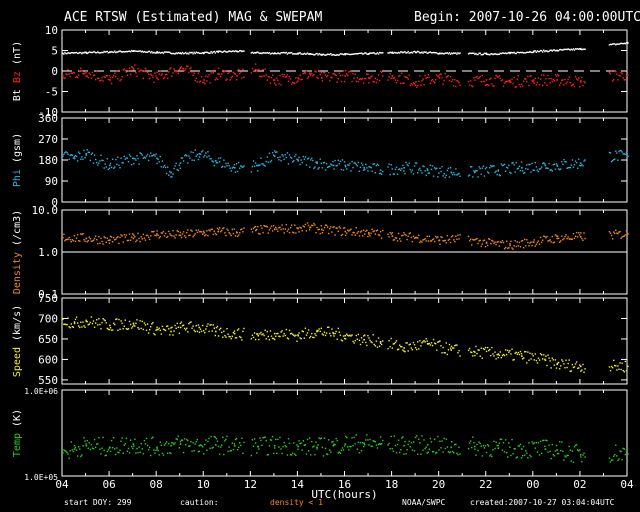  I want to click on y-tick-label: 650, so click(48, 339).